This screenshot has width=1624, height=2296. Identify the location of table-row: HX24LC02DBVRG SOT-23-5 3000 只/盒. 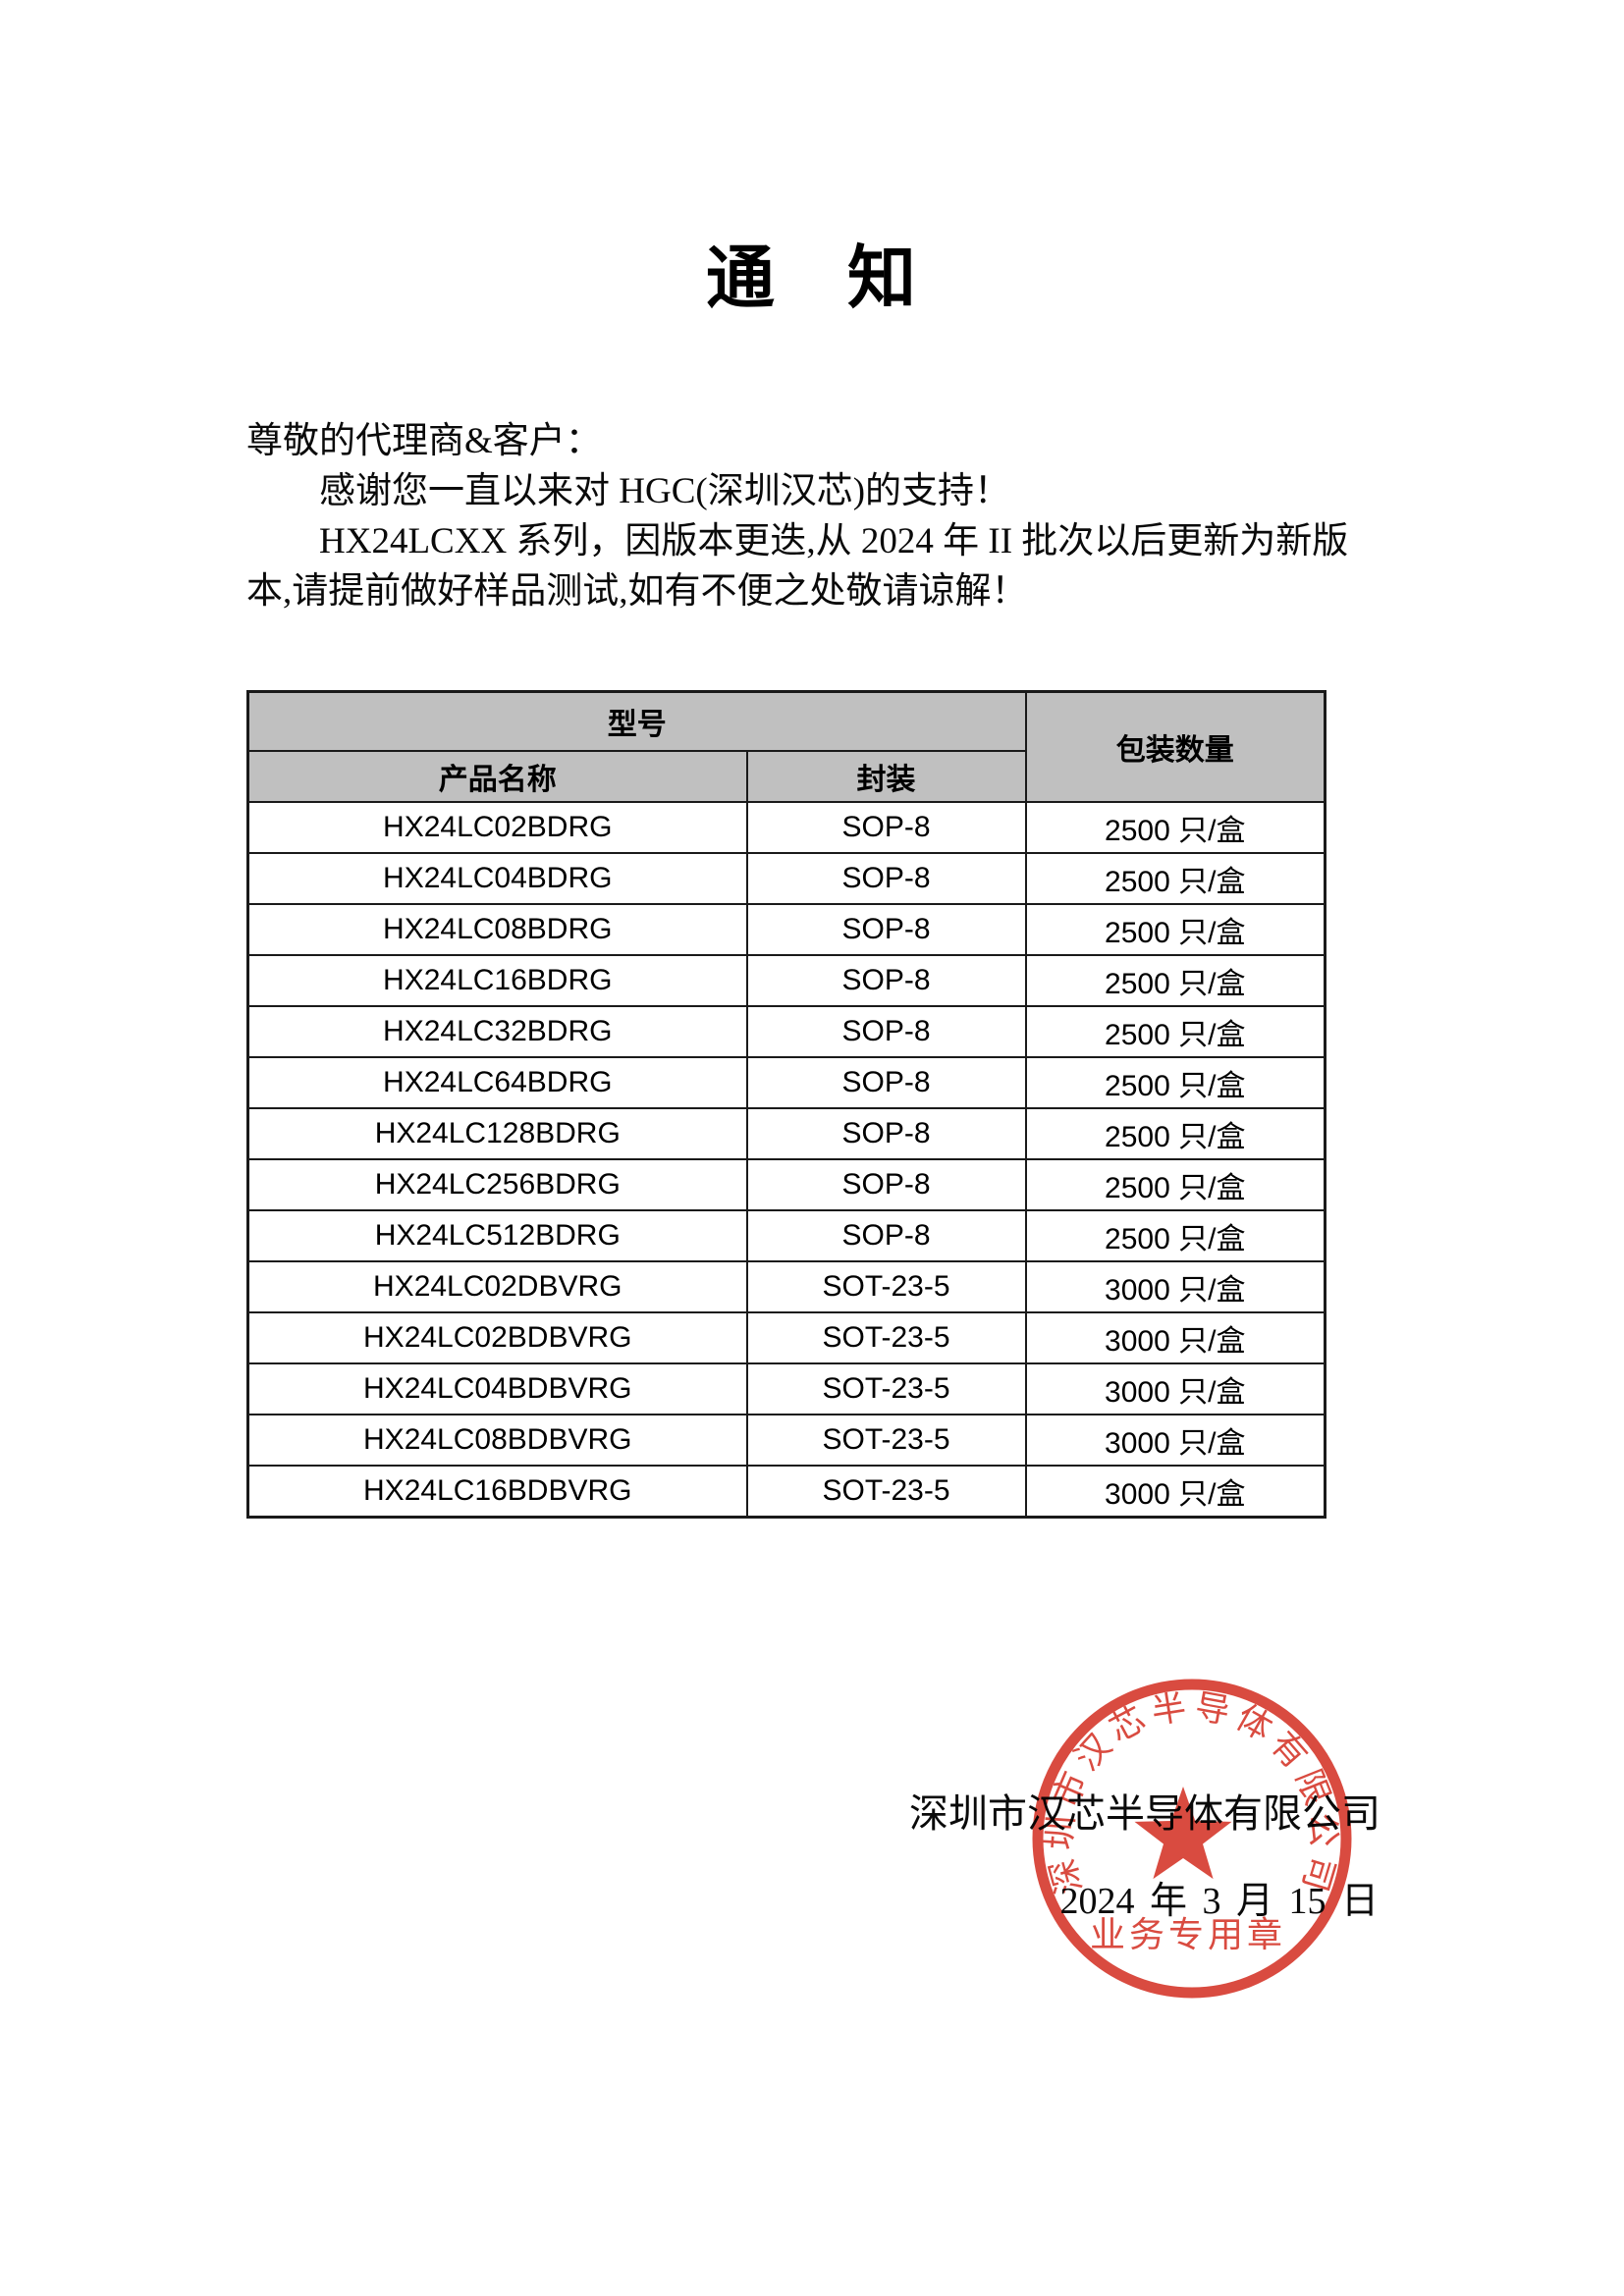
(786, 1287).